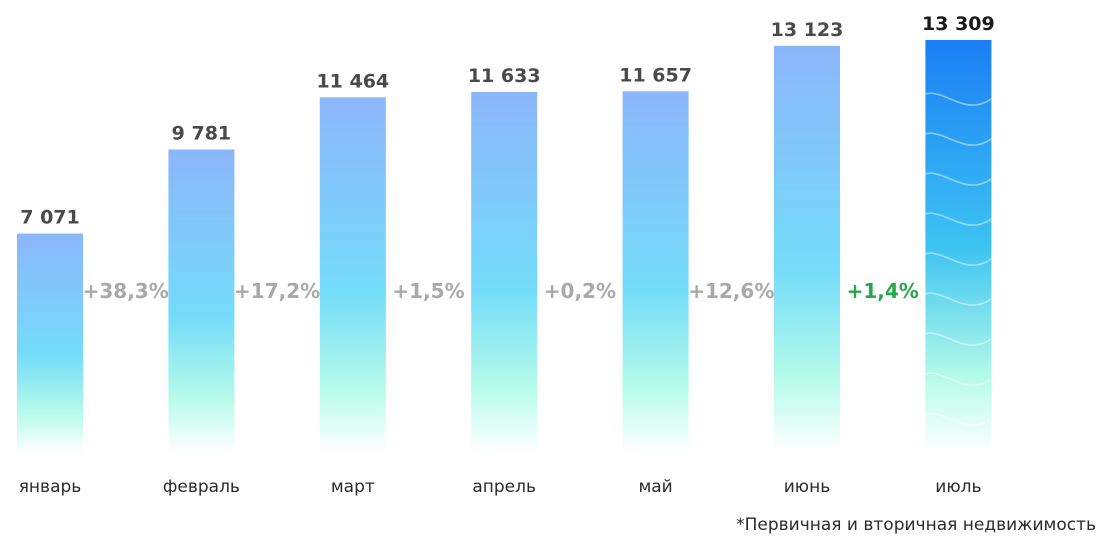  Describe the element at coordinates (277, 291) in the screenshot. I see `change-label-2: +17,2%` at that location.